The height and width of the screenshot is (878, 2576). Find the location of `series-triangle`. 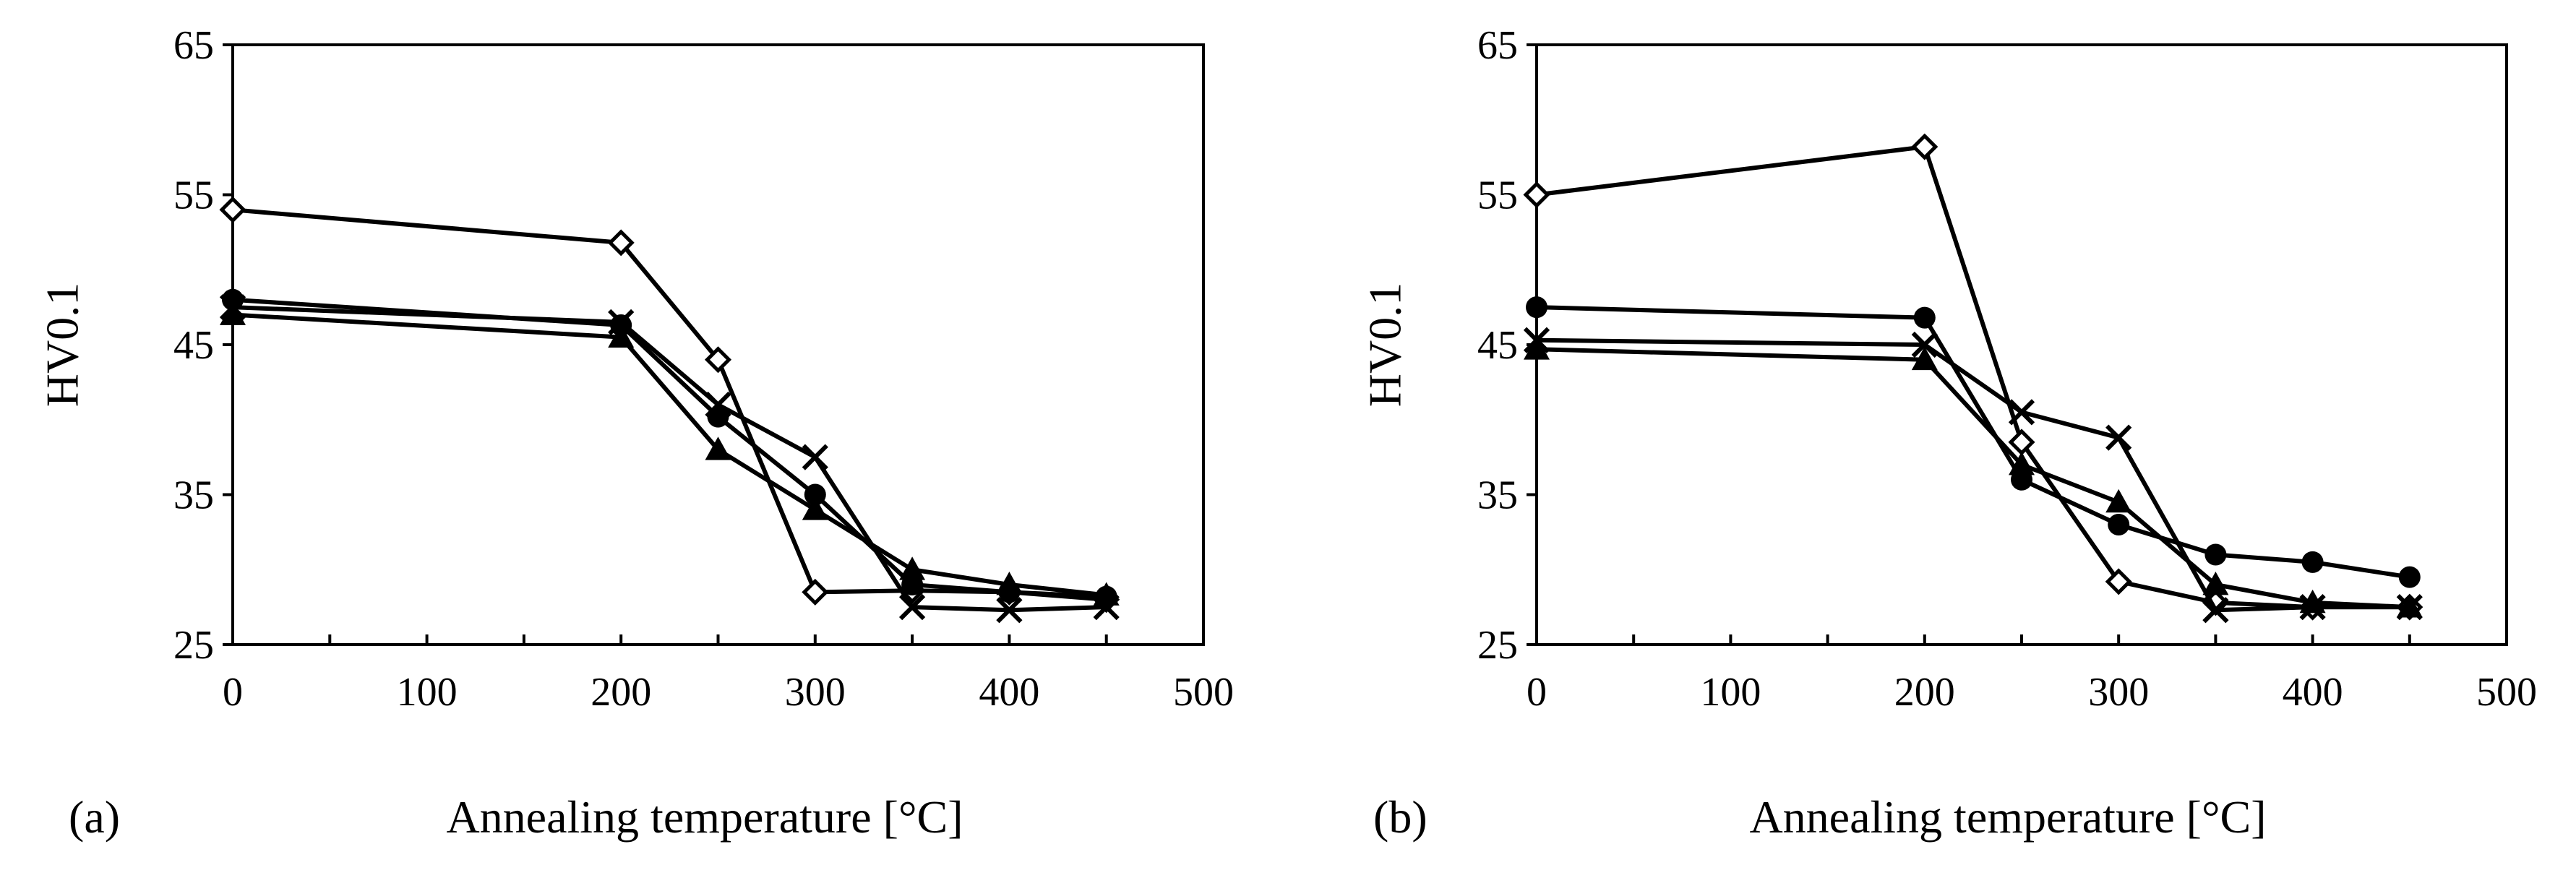

series-triangle is located at coordinates (670, 453).